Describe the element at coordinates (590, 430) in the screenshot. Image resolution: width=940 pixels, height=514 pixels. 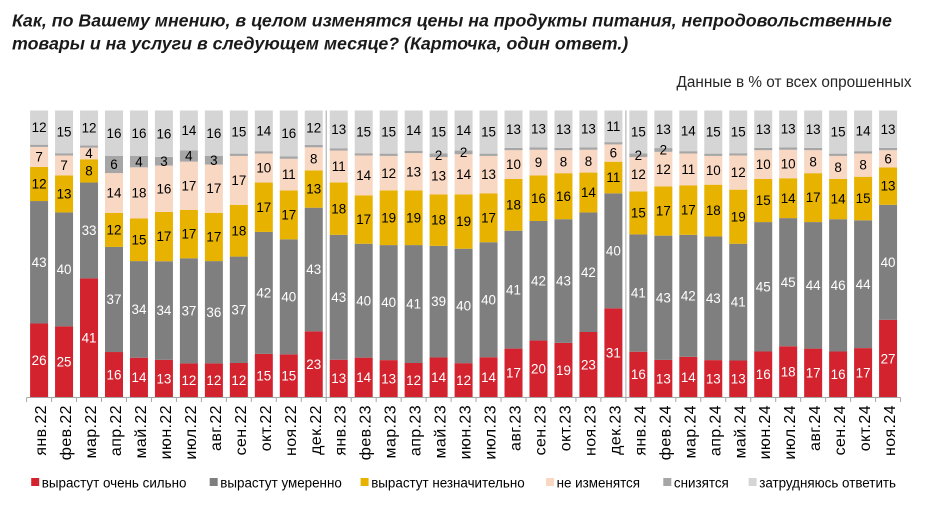
I see `svg-text: ноя.23` at that location.